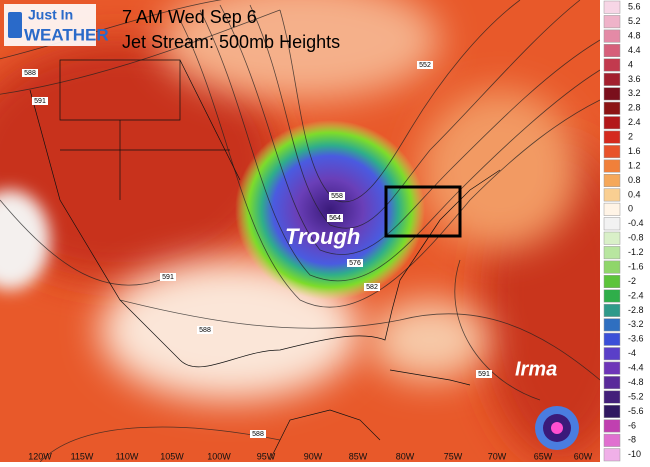 This screenshot has height=467, width=650. Describe the element at coordinates (636, 382) in the screenshot. I see `colorbar-label: -4.8` at that location.